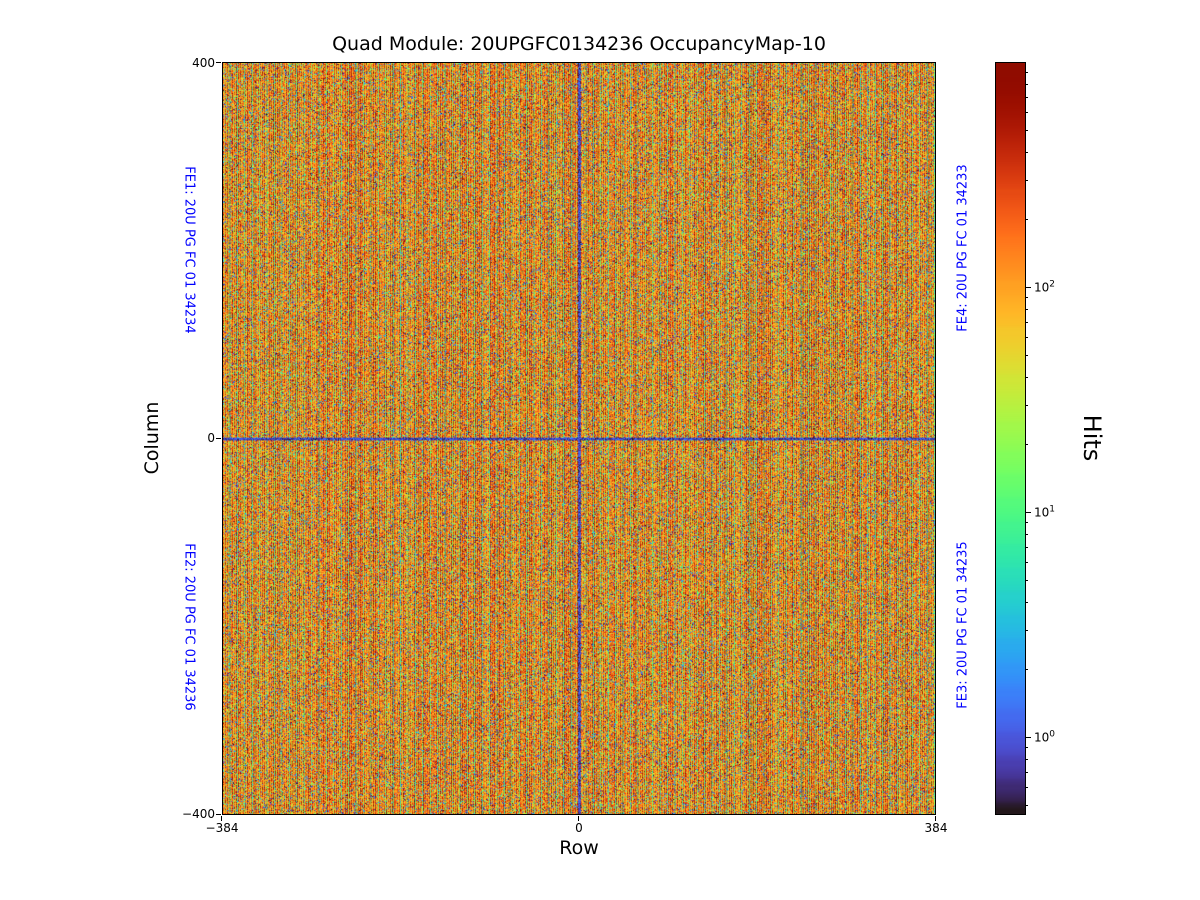 The width and height of the screenshot is (1200, 900). I want to click on x-axis-label: Row, so click(579, 848).